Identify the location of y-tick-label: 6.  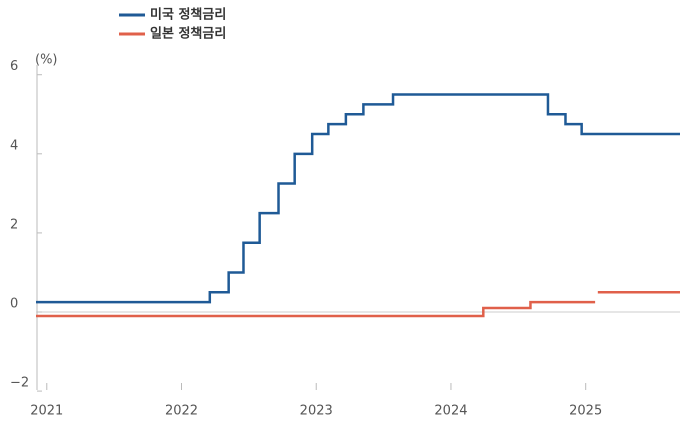
(14, 66).